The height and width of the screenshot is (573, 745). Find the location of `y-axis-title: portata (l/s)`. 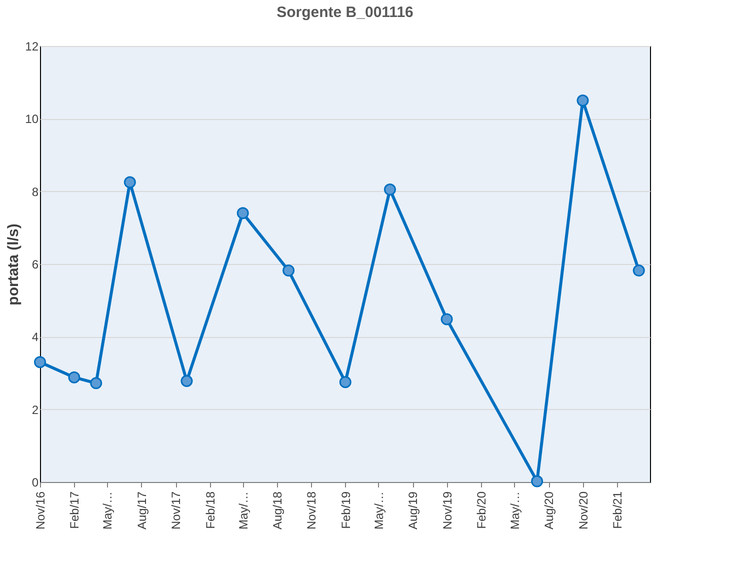

y-axis-title: portata (l/s) is located at coordinates (13, 265).